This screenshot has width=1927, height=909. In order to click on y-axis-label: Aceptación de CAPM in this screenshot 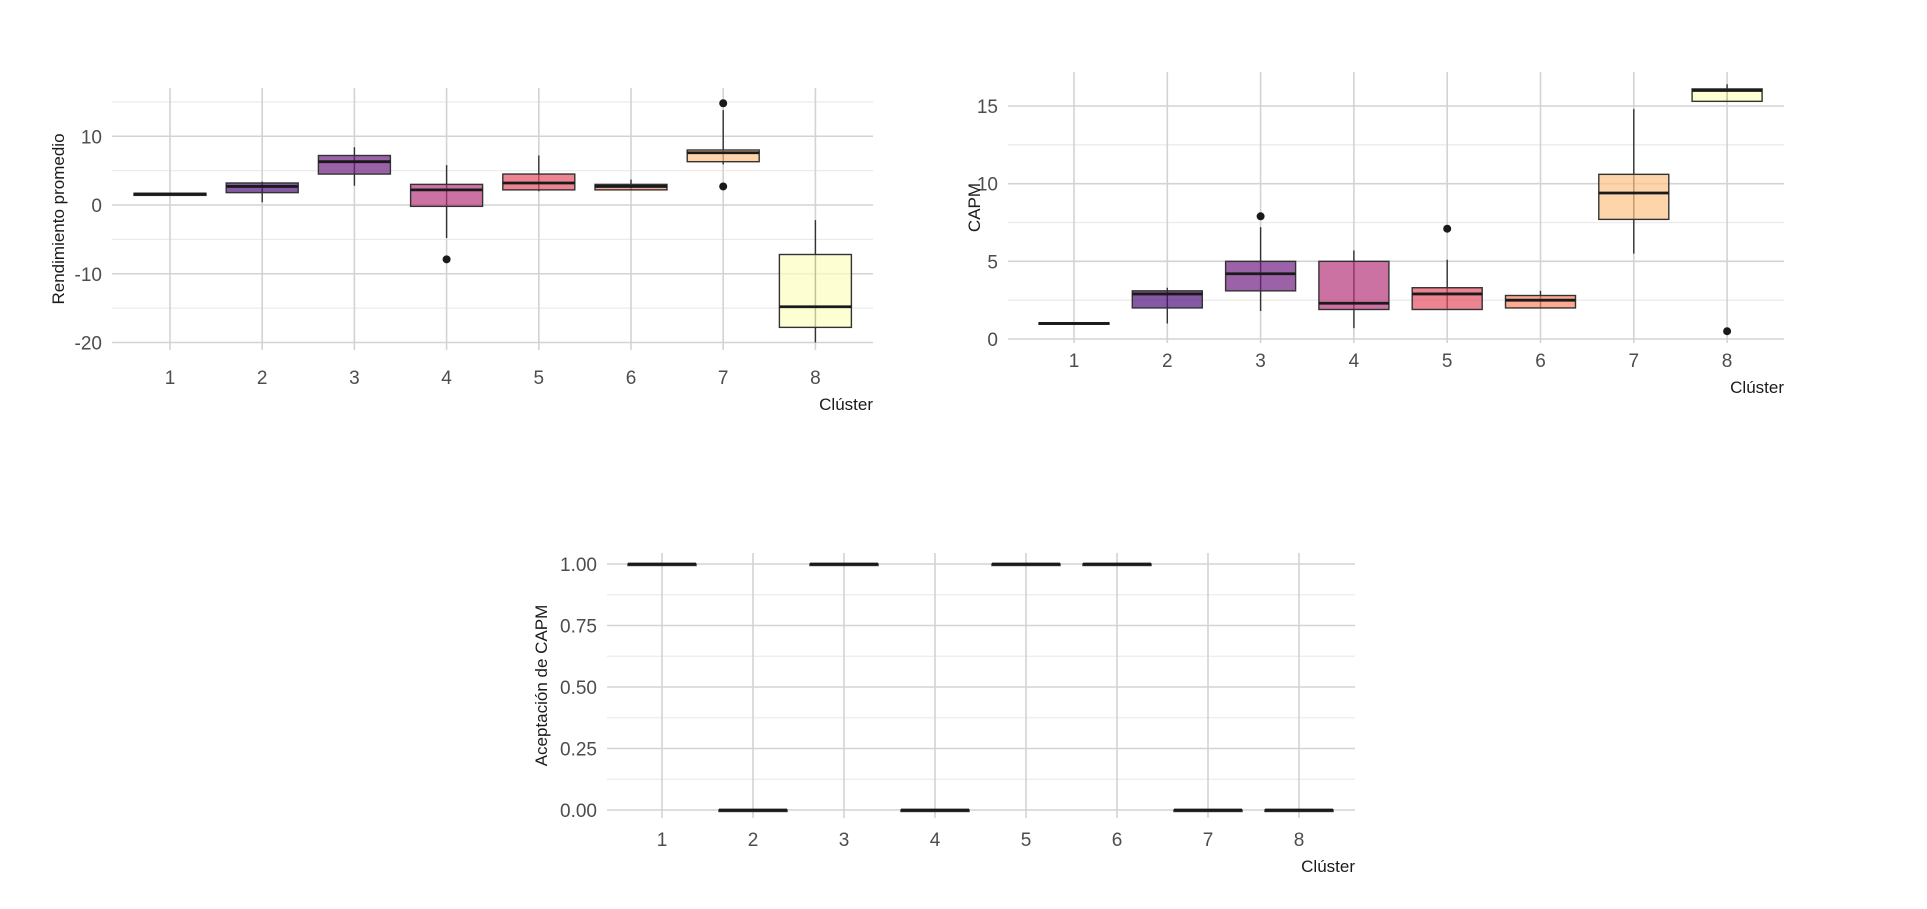, I will do `click(541, 686)`.